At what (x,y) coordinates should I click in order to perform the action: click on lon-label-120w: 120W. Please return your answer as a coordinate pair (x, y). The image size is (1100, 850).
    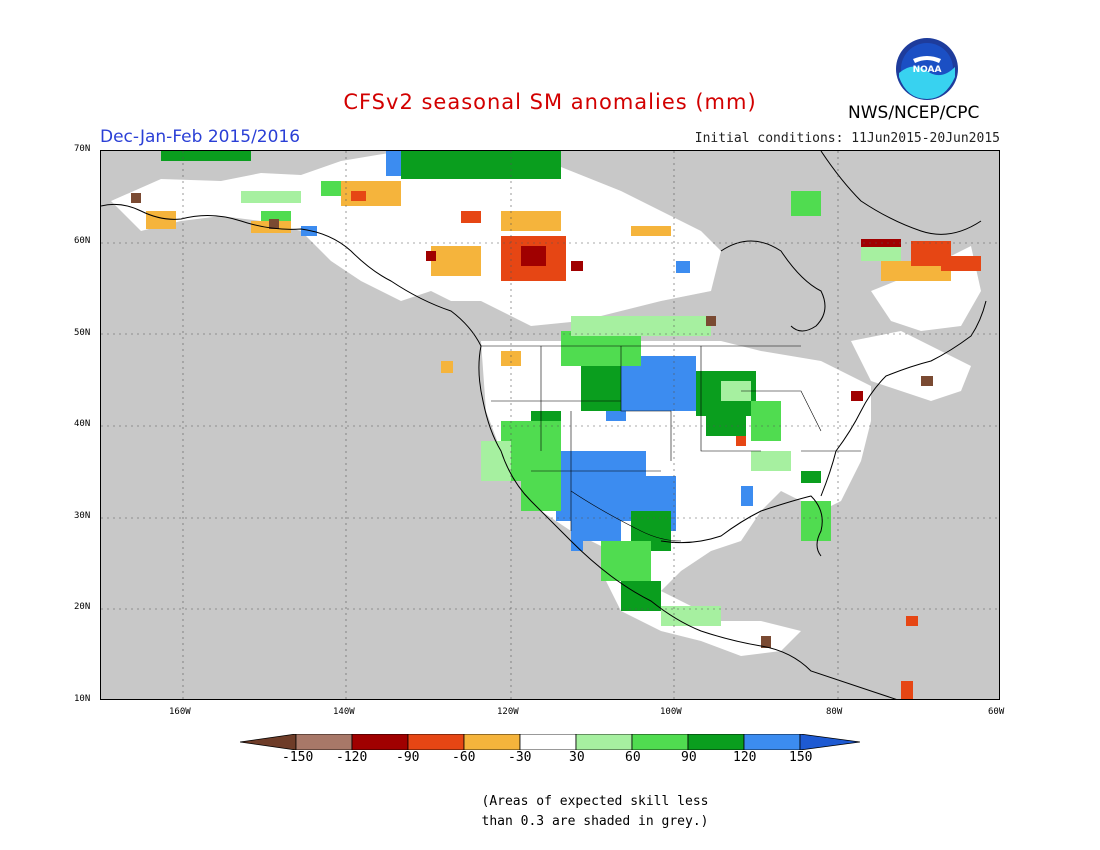
    Looking at the image, I should click on (508, 712).